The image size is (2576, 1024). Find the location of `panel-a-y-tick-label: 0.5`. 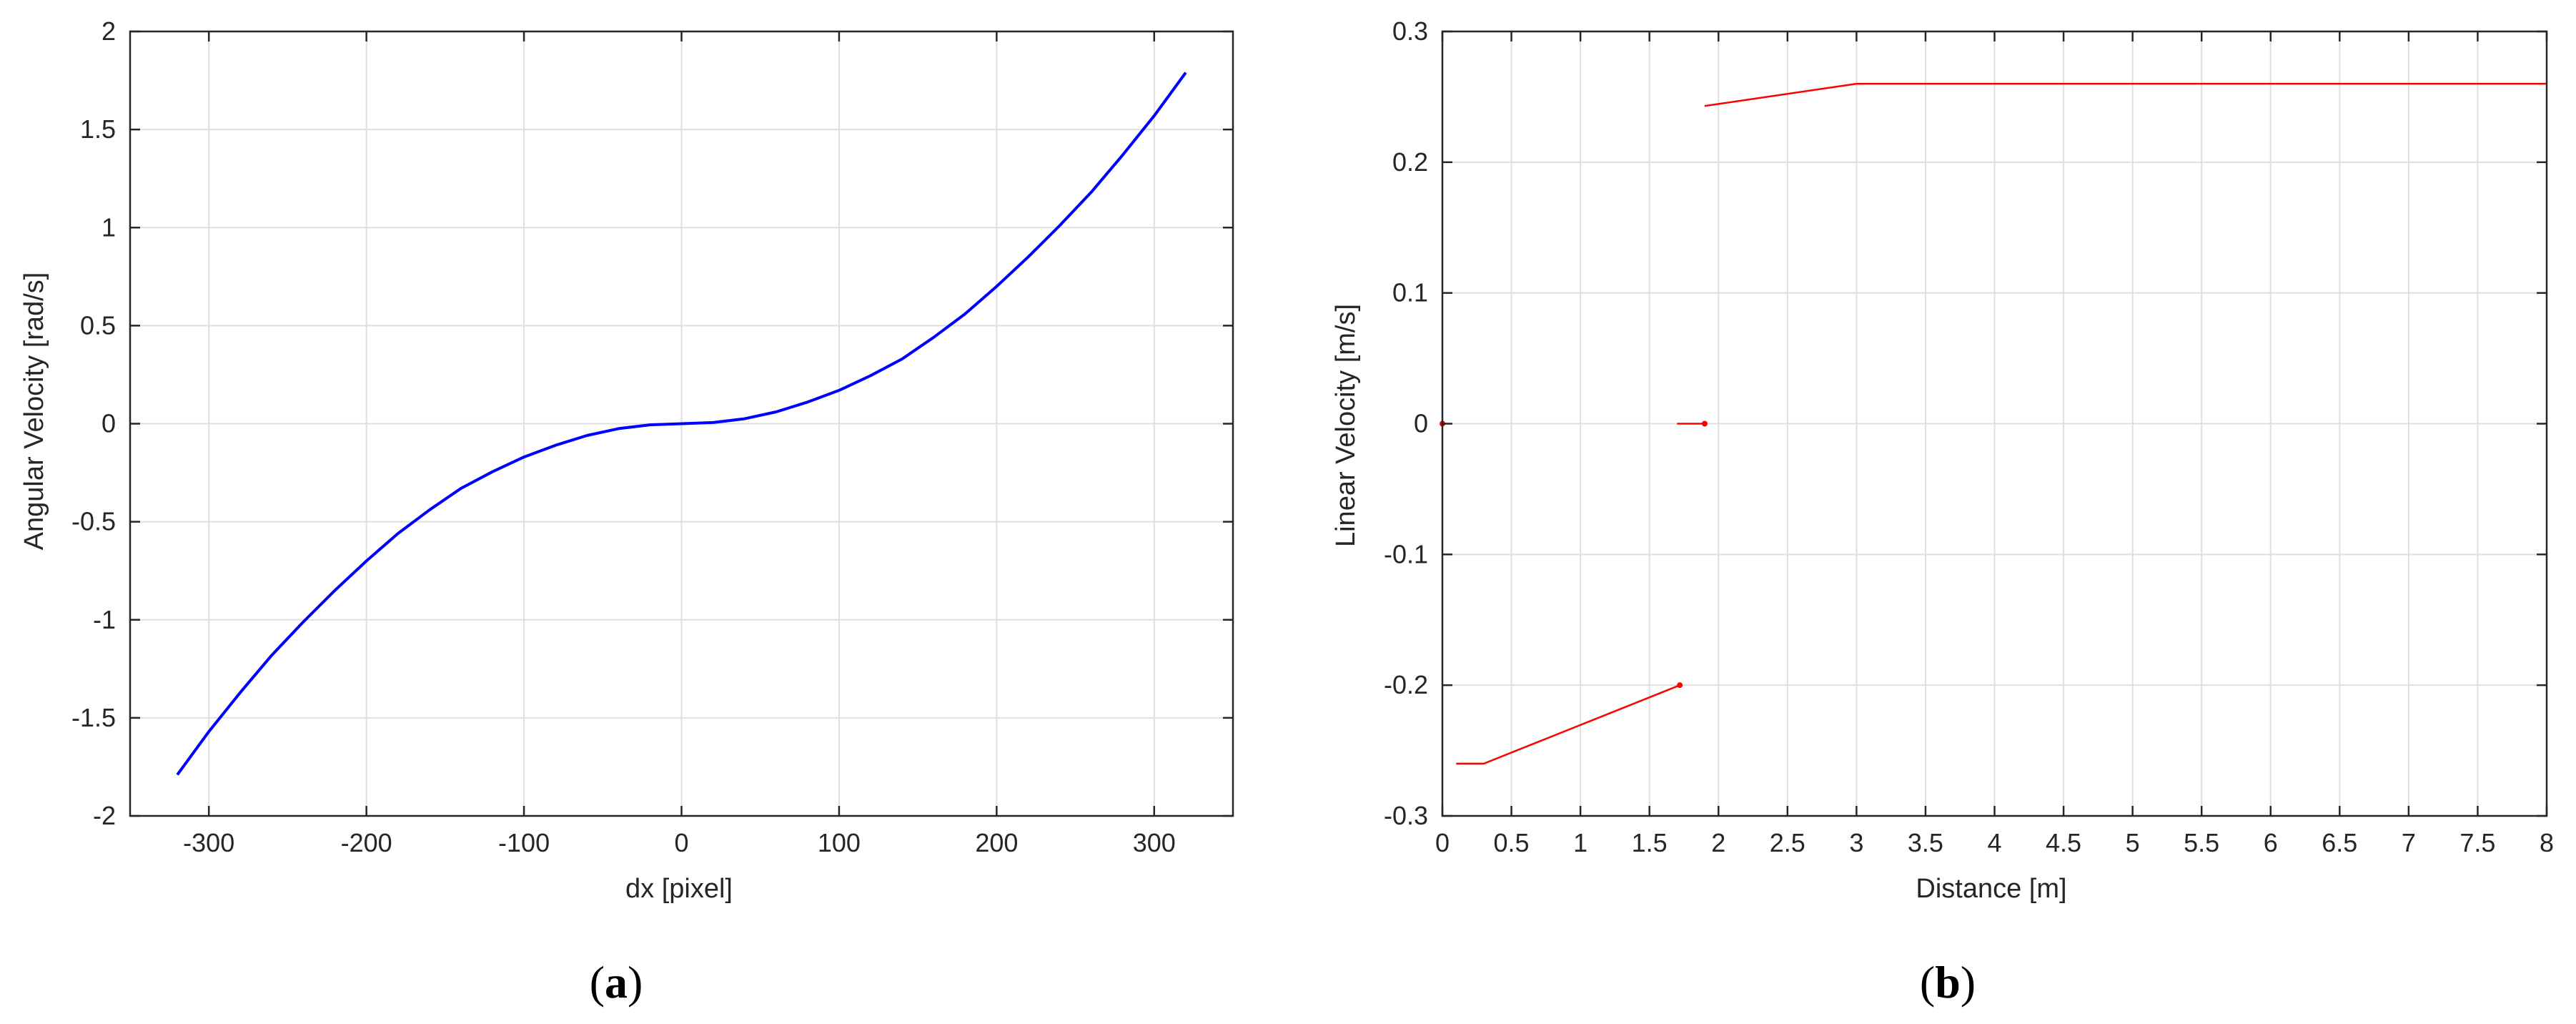

panel-a-y-tick-label: 0.5 is located at coordinates (98, 325).